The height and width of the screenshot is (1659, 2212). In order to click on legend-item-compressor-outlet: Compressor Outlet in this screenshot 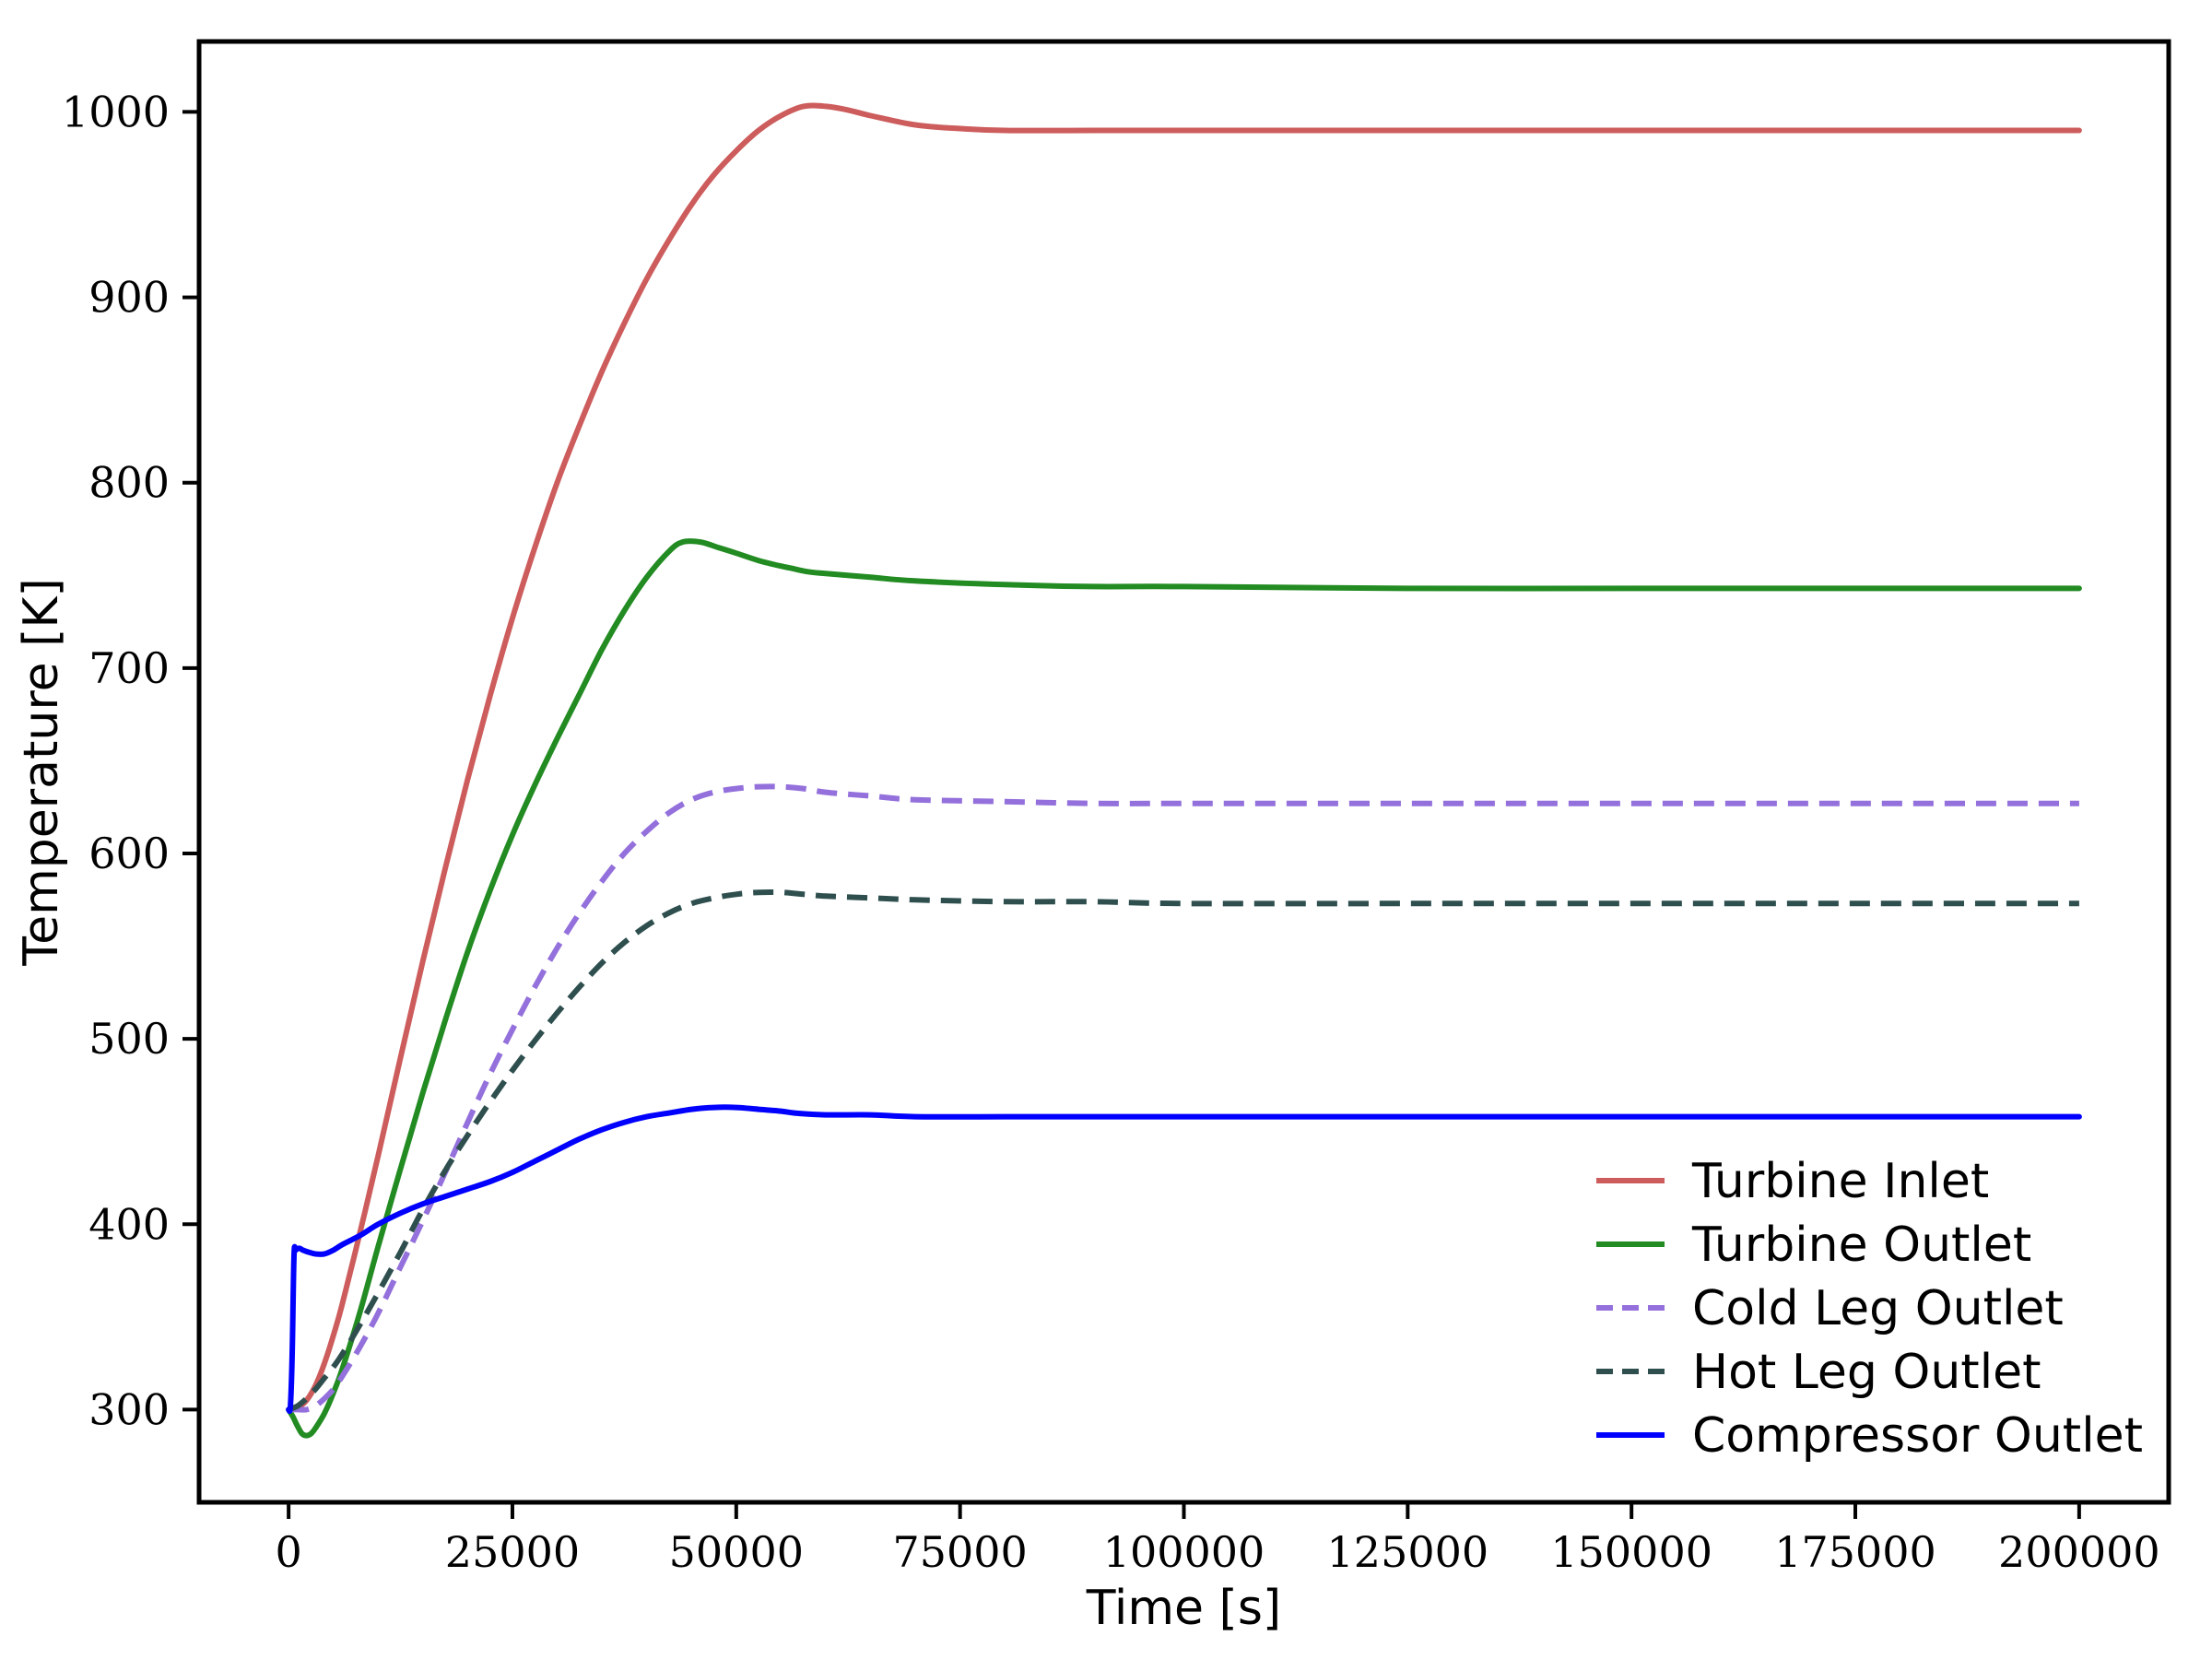, I will do `click(1869, 1436)`.